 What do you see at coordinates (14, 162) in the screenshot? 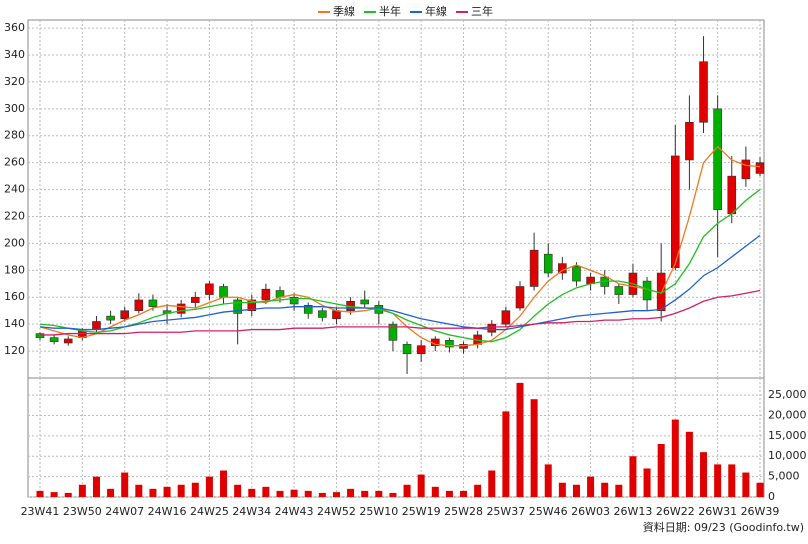
I see `y-tick-label: 260` at bounding box center [14, 162].